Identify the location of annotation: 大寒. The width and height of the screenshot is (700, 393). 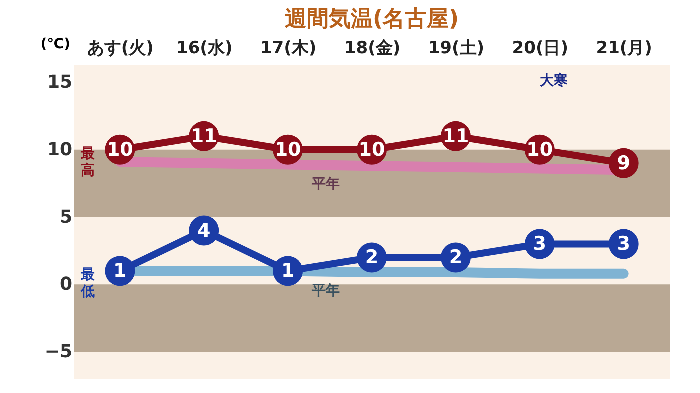
(554, 80).